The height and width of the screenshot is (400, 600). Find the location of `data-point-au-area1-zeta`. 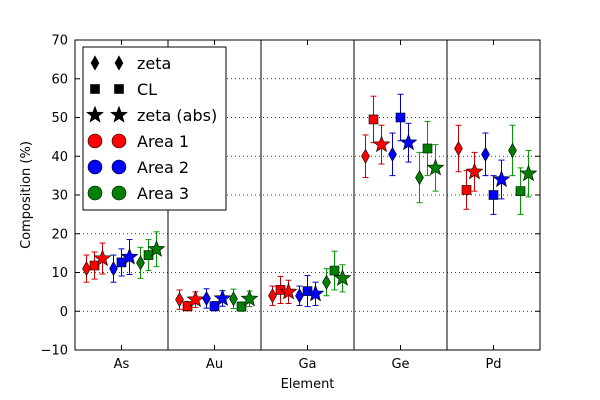

data-point-au-area1-zeta is located at coordinates (179, 299).